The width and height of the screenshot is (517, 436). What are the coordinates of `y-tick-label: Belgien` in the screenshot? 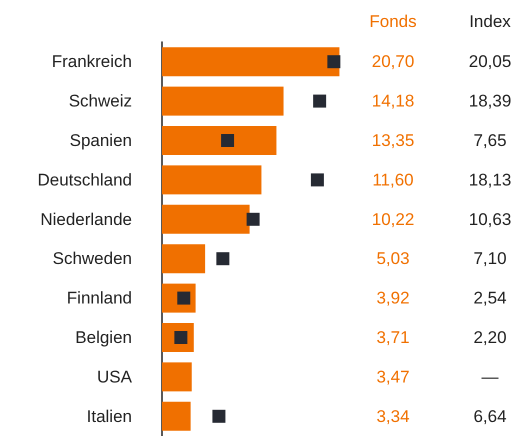 It's located at (103, 337).